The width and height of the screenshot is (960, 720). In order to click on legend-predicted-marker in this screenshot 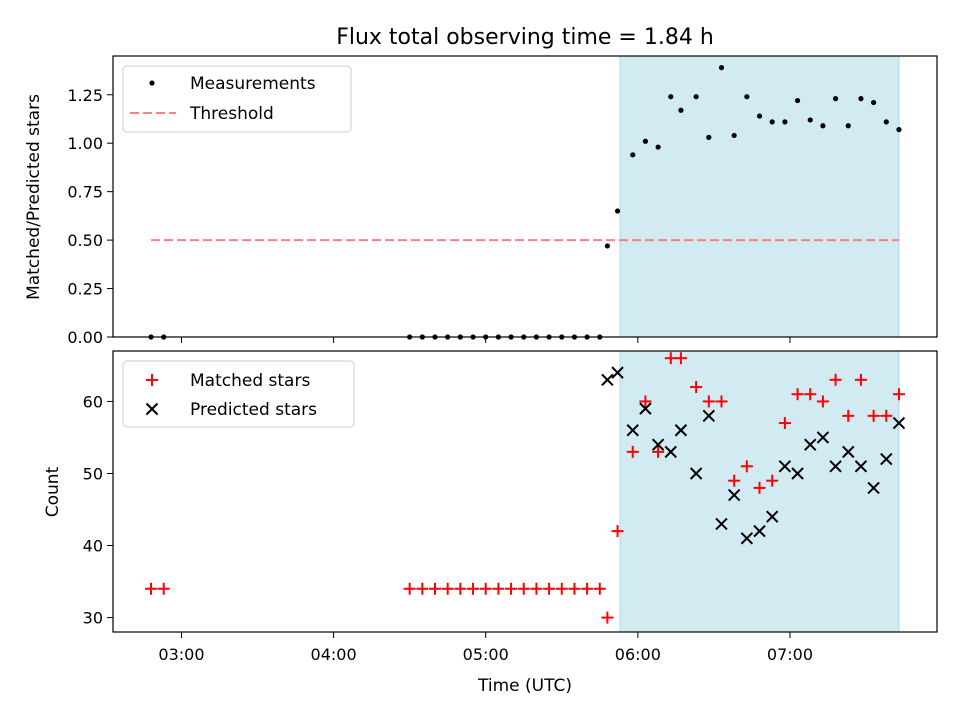, I will do `click(152, 409)`.